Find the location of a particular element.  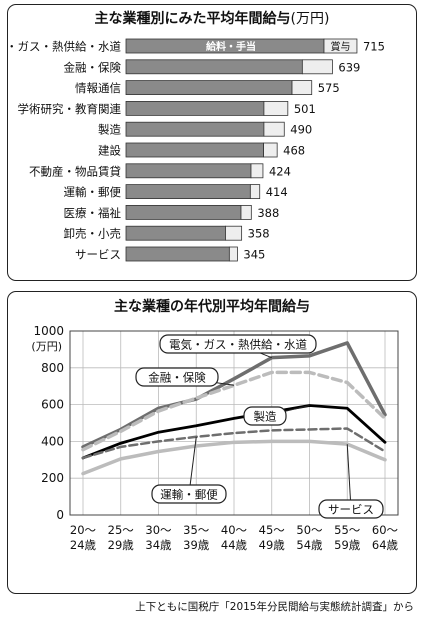

series-label: 運輸・郵便 is located at coordinates (189, 495).